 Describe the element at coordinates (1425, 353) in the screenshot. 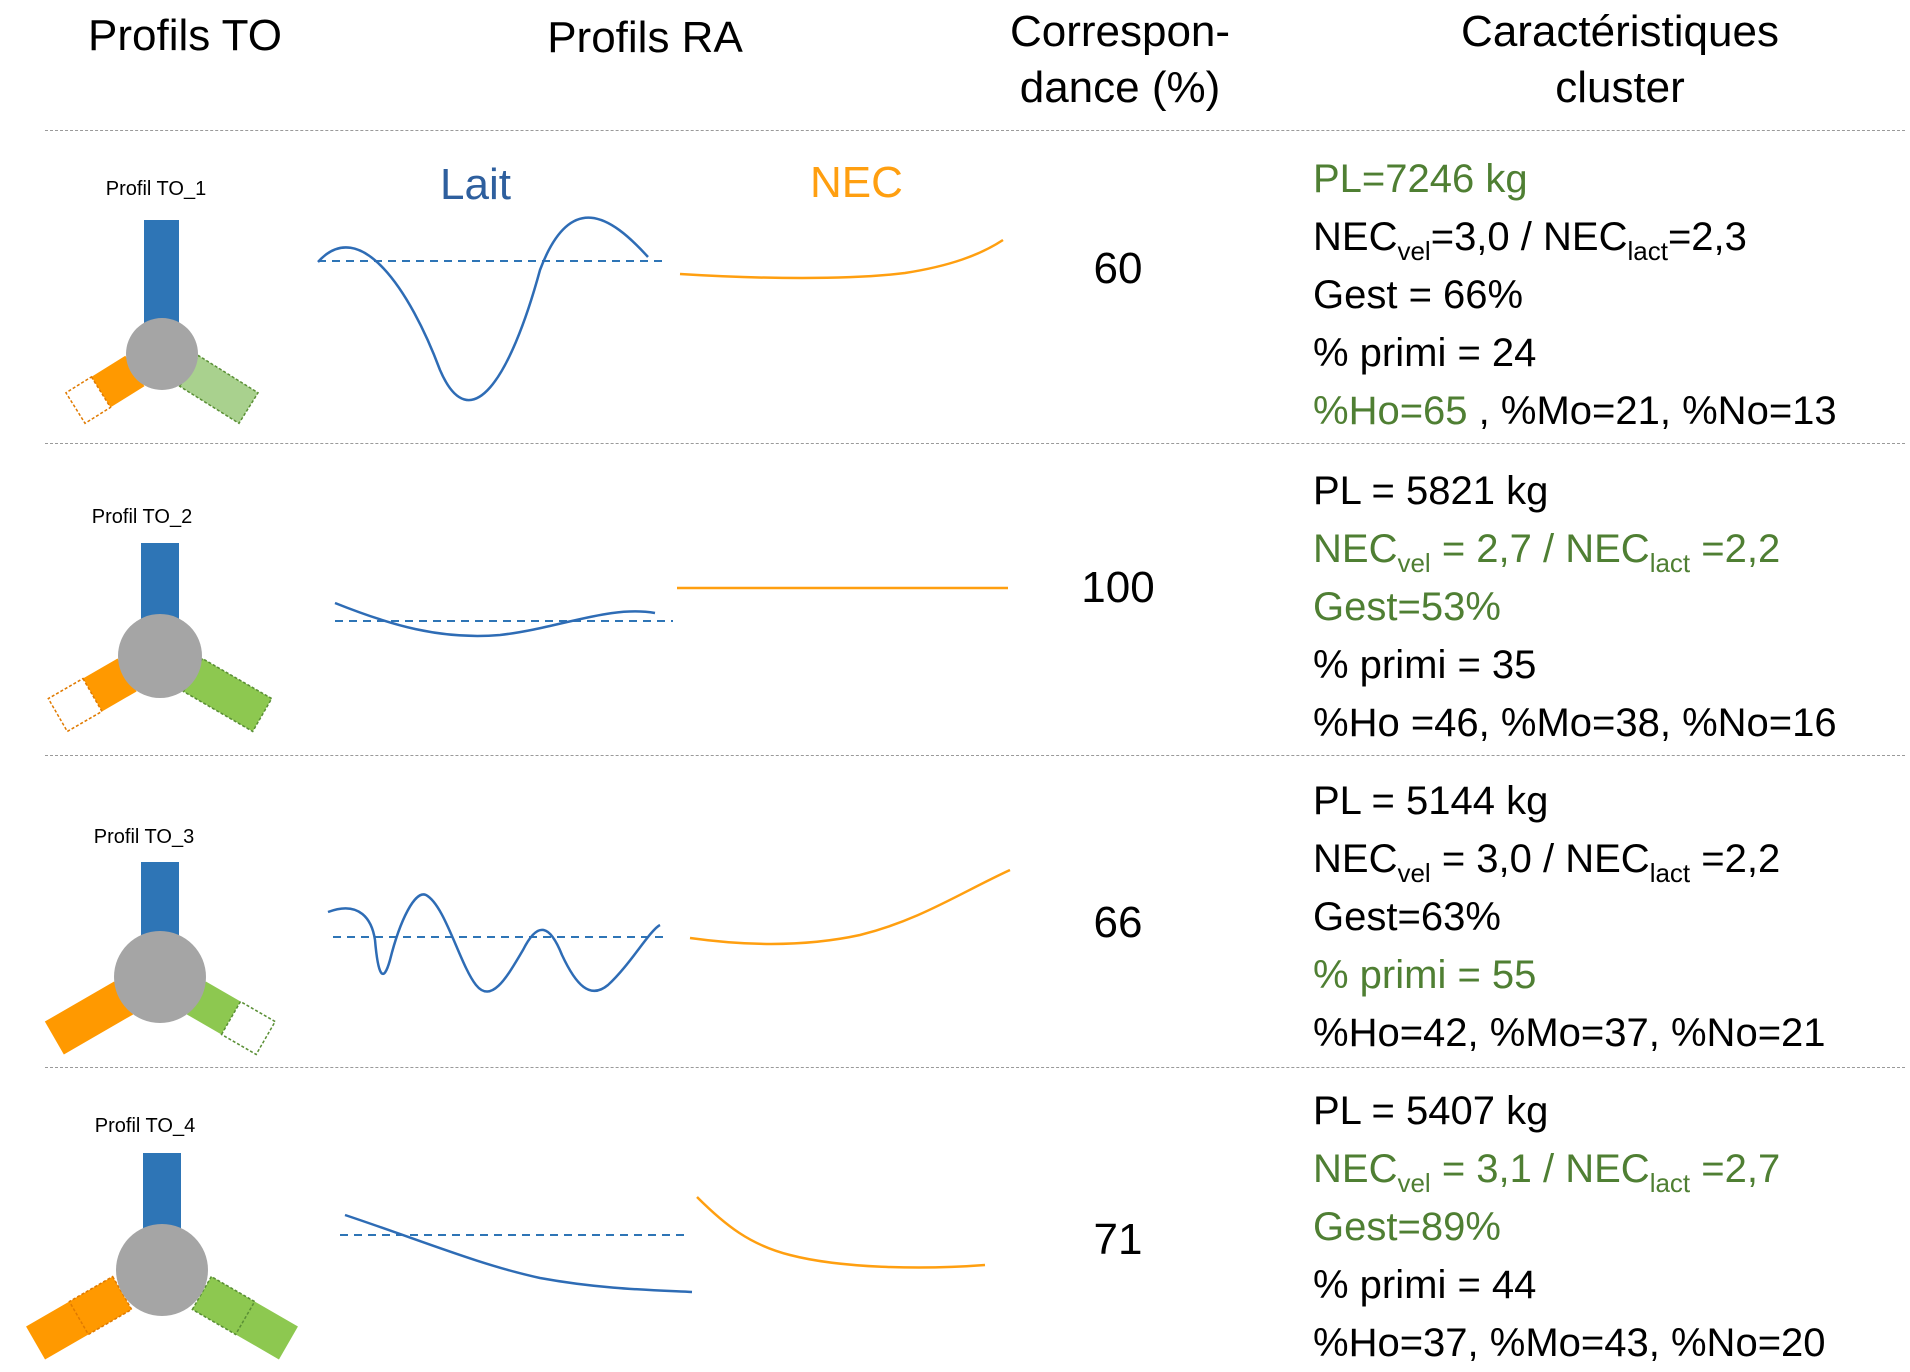

I see `text-segment: % primi = 24` at that location.